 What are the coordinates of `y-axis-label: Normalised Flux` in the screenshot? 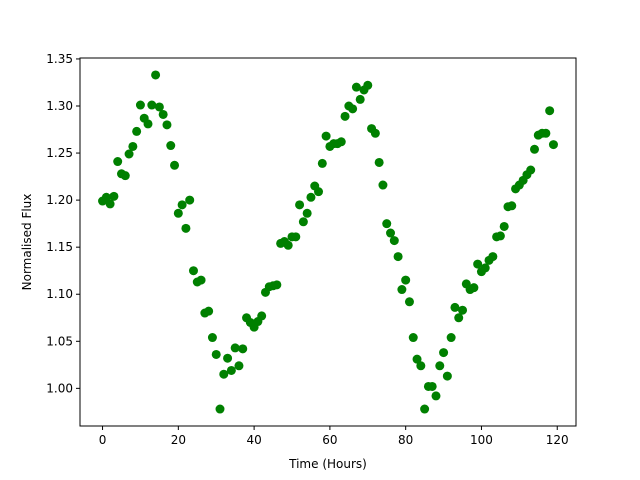 It's located at (27, 242).